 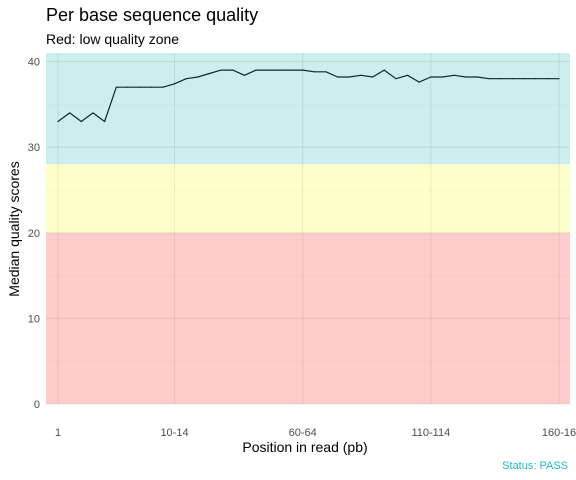 I want to click on series-line, so click(x=308, y=96).